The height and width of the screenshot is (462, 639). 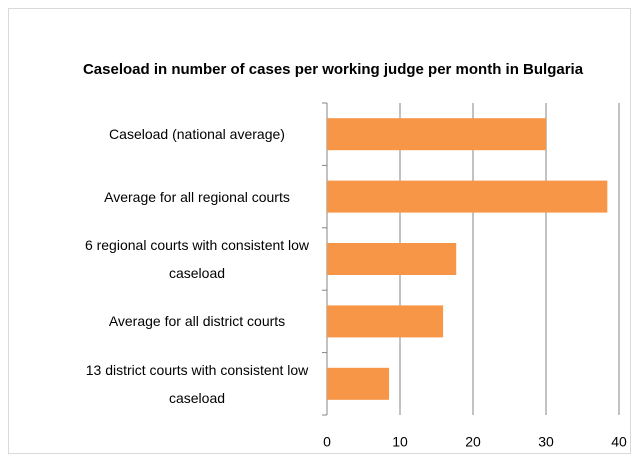 What do you see at coordinates (197, 321) in the screenshot?
I see `y-tick-label: Average for all district courts` at bounding box center [197, 321].